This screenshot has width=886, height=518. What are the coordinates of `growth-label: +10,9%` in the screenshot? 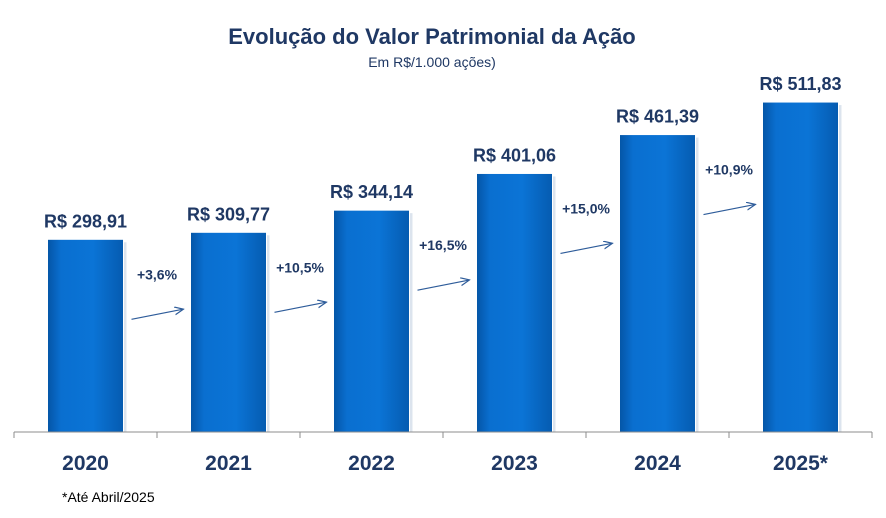 It's located at (729, 170).